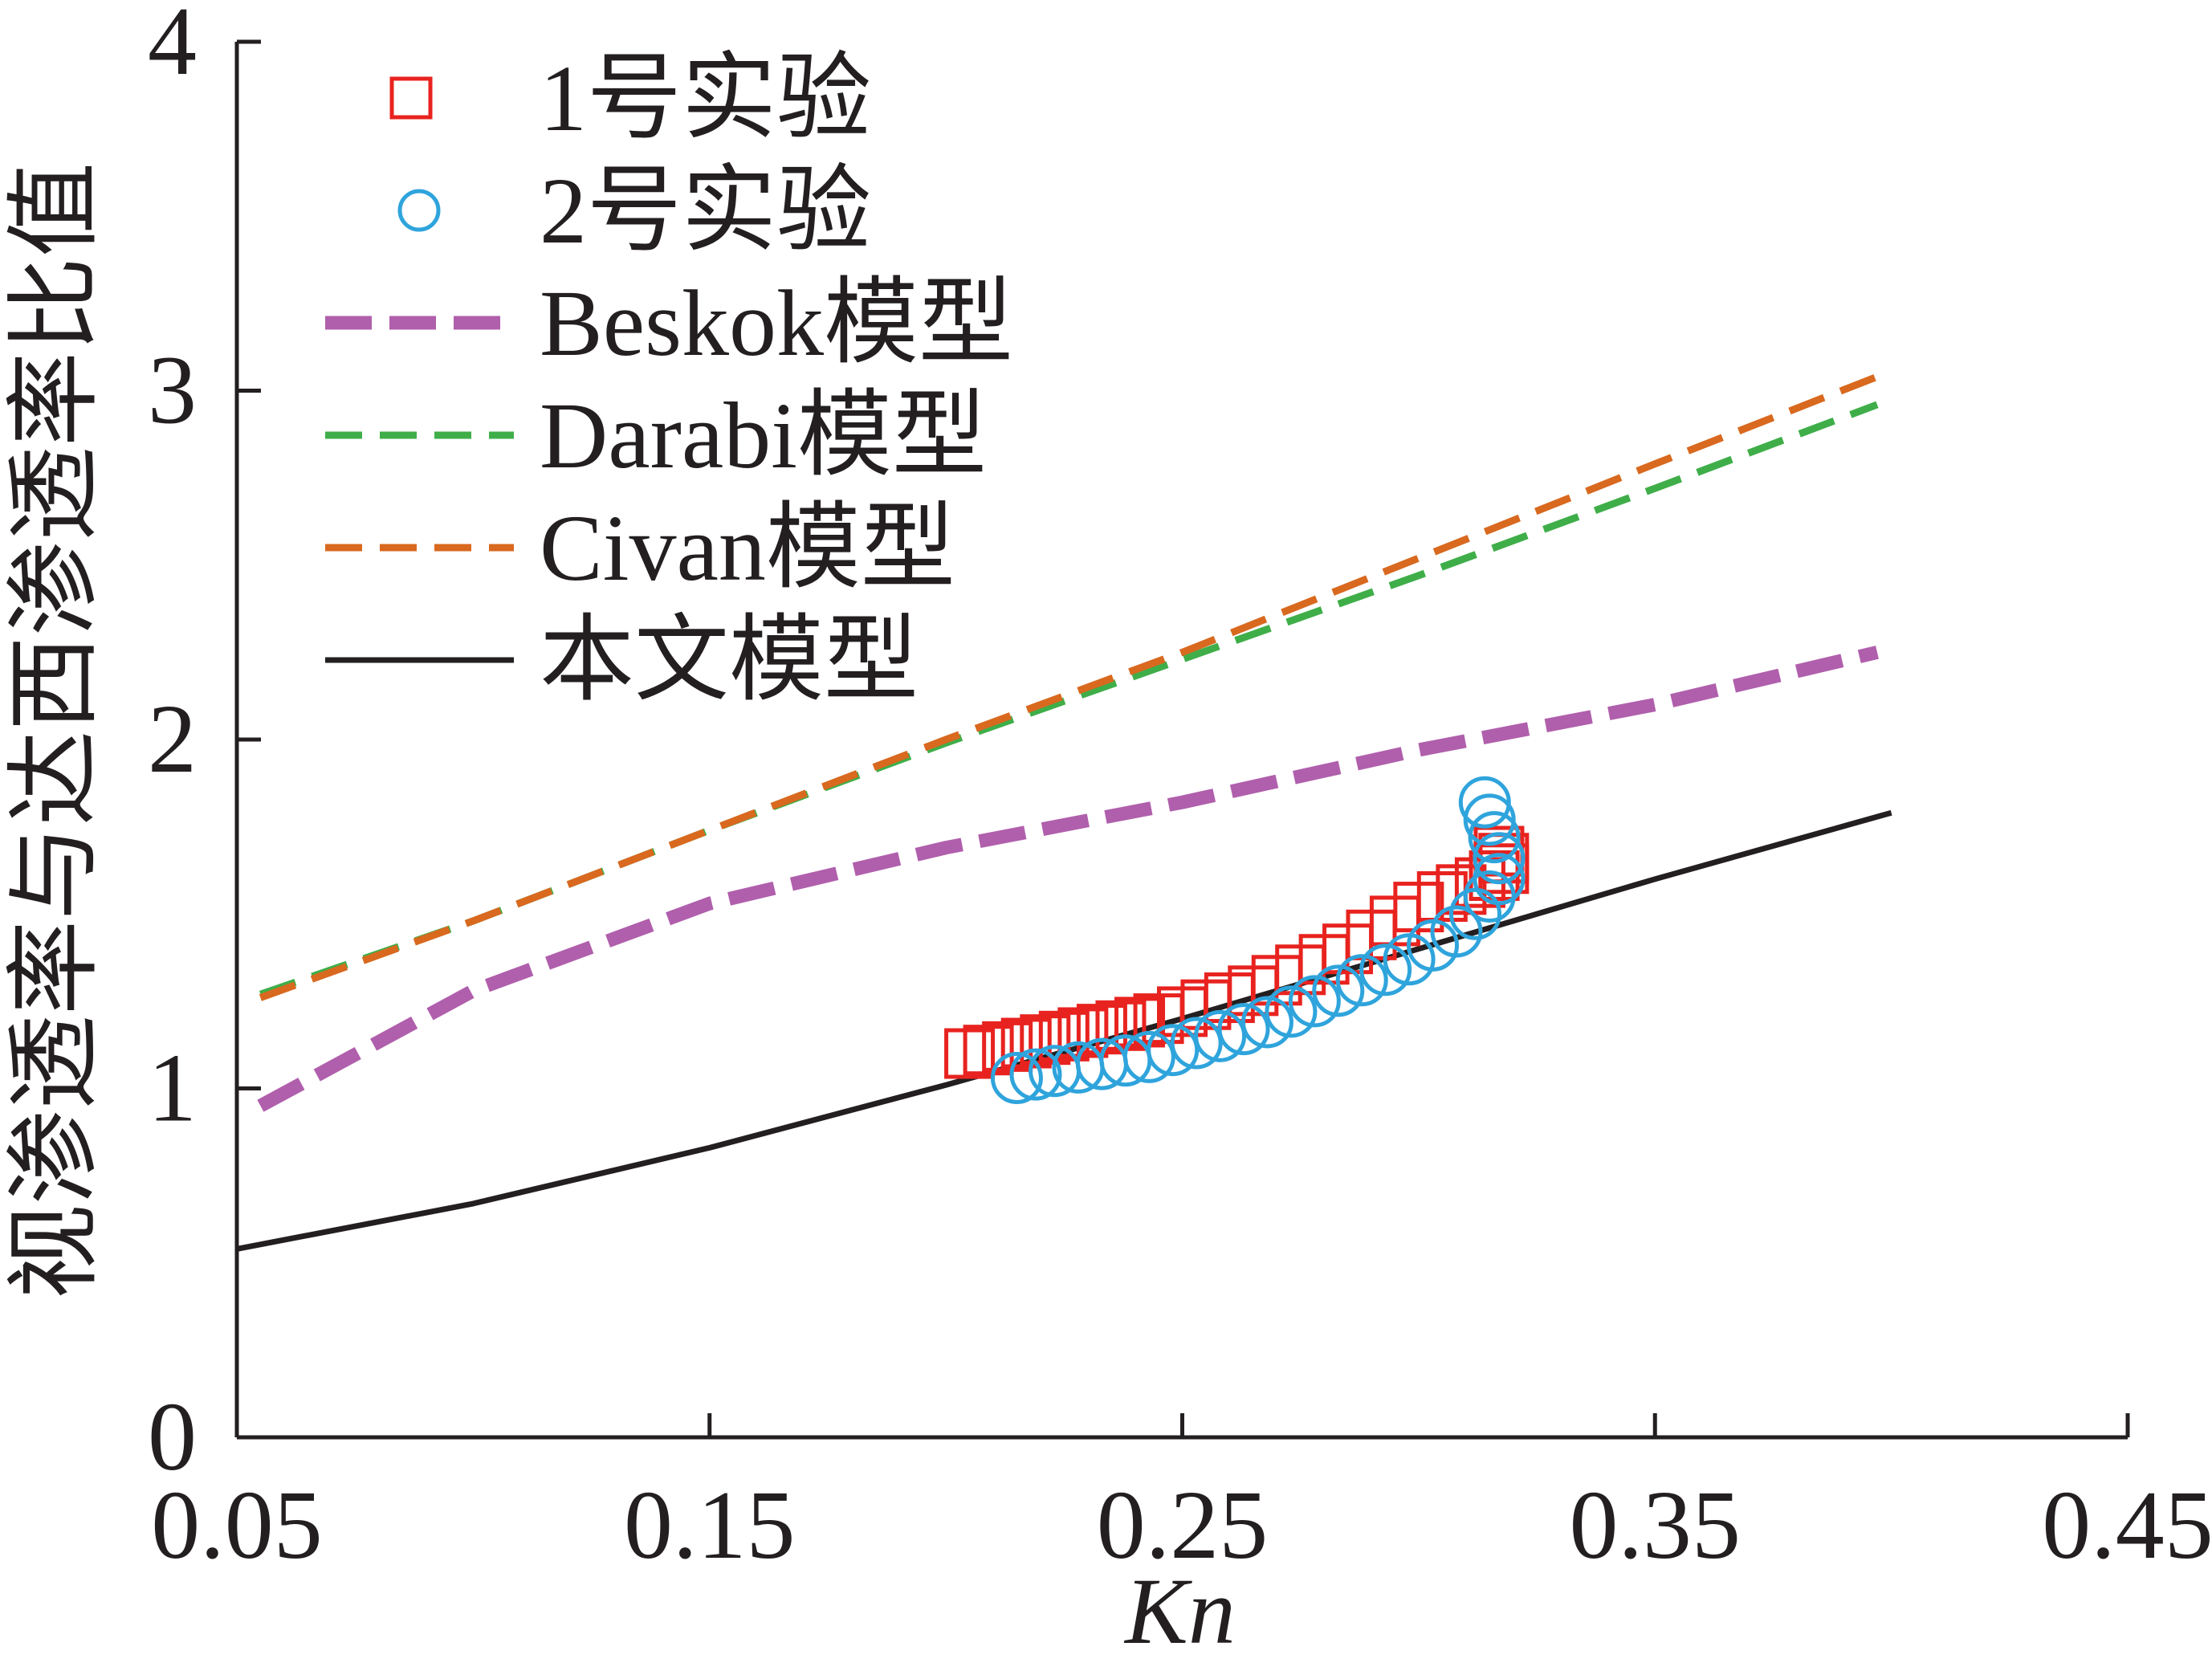  Describe the element at coordinates (172, 1437) in the screenshot. I see `y-tick-label: 0` at that location.